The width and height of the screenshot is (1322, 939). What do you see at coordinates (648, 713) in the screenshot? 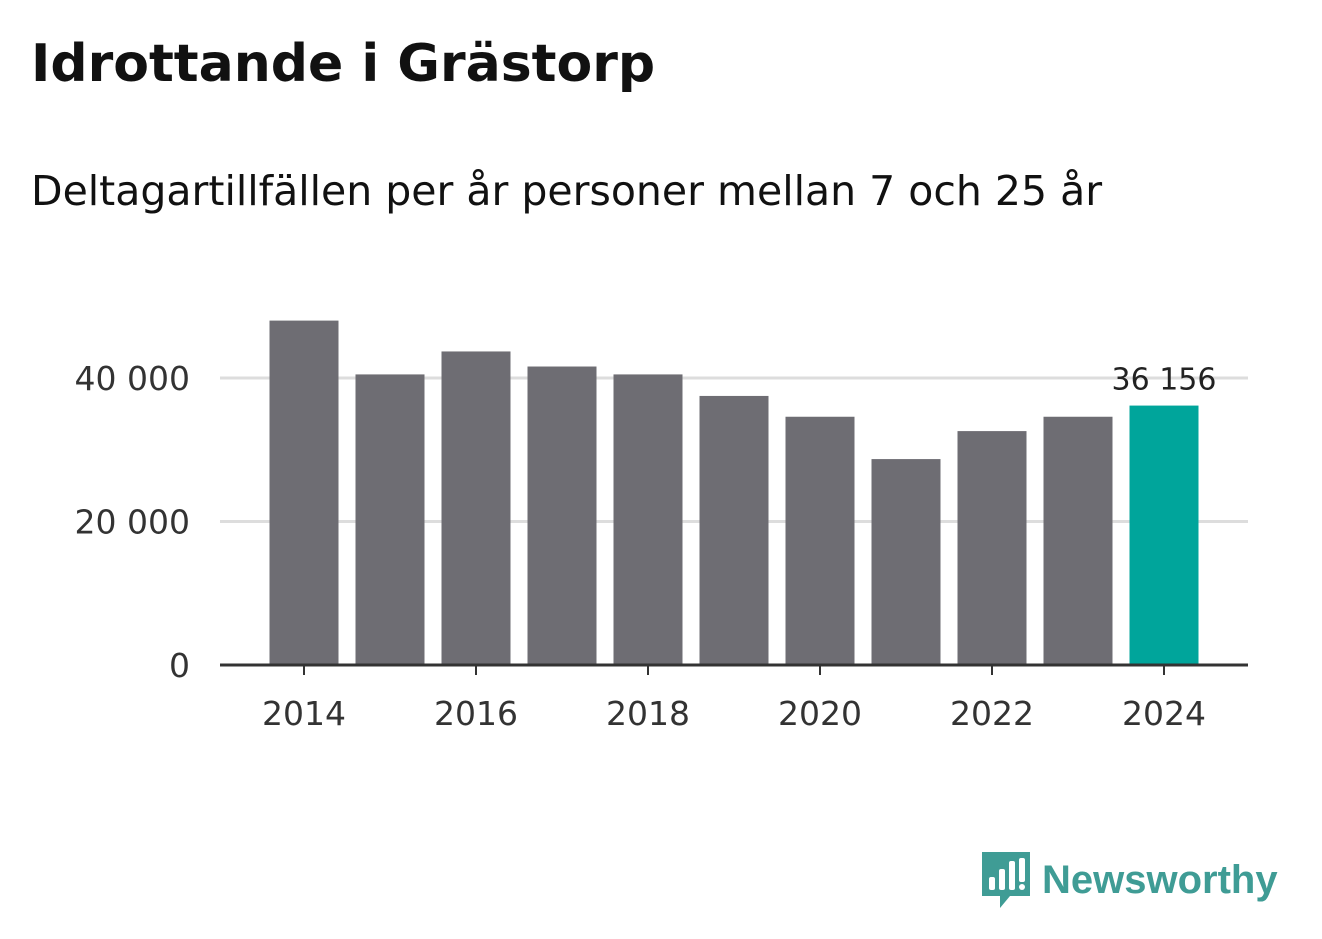
I see `x-tick-label: 2018` at bounding box center [648, 713].